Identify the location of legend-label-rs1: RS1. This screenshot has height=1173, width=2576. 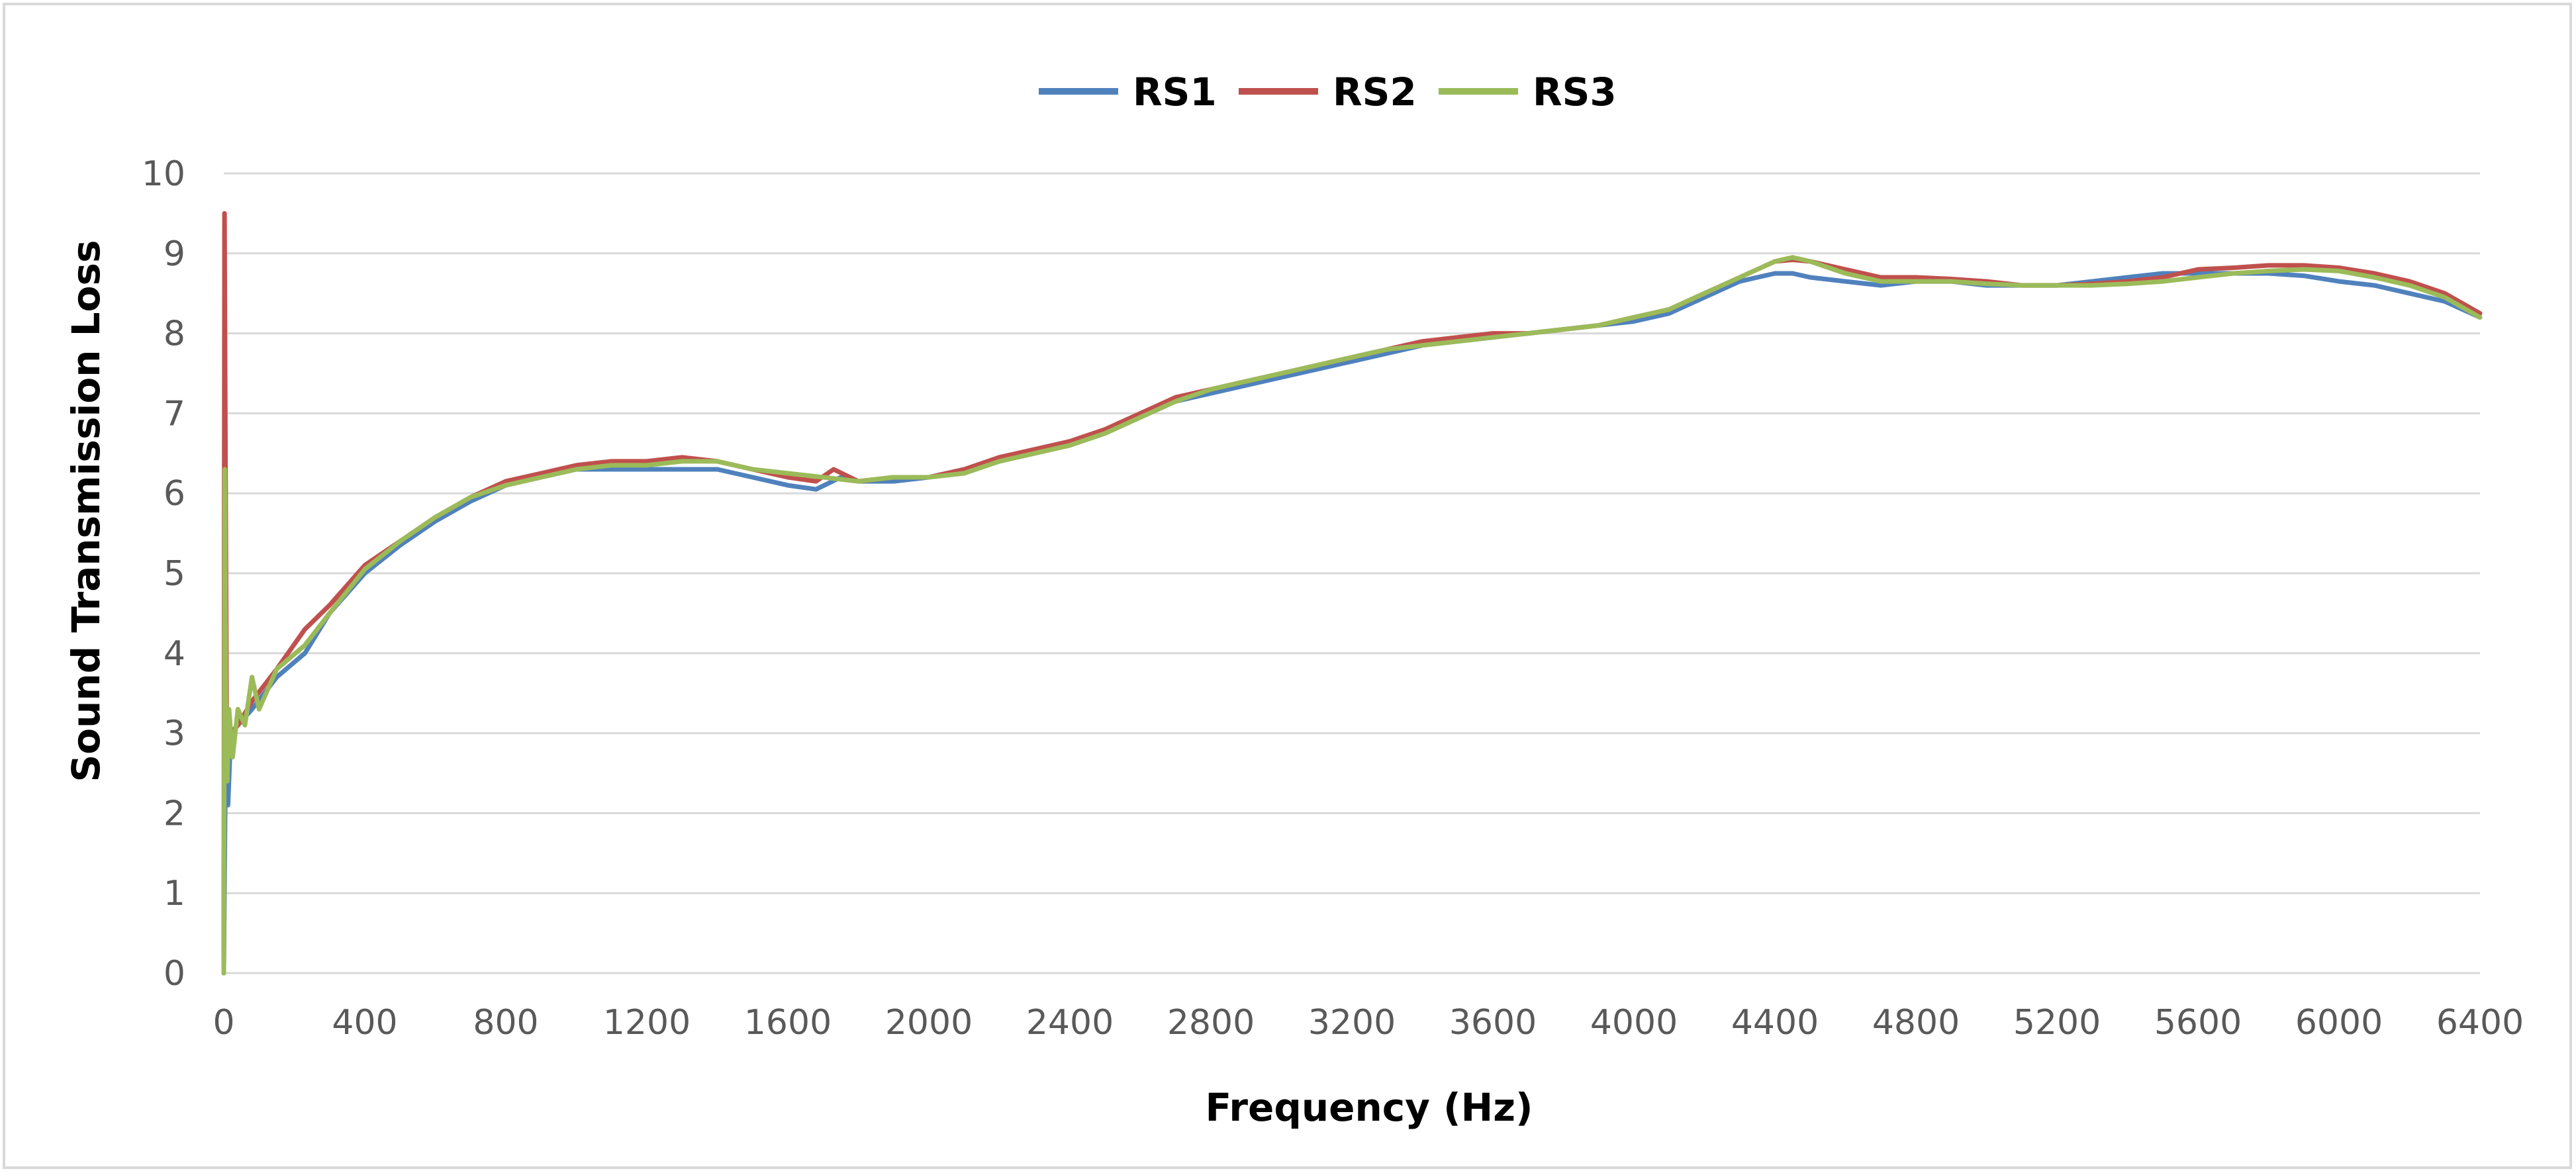
(1175, 92).